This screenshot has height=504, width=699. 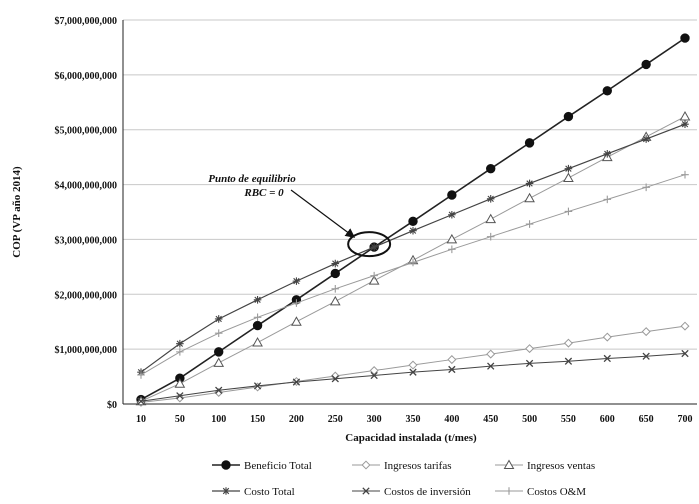 I want to click on x-tick-label: 650, so click(x=646, y=419).